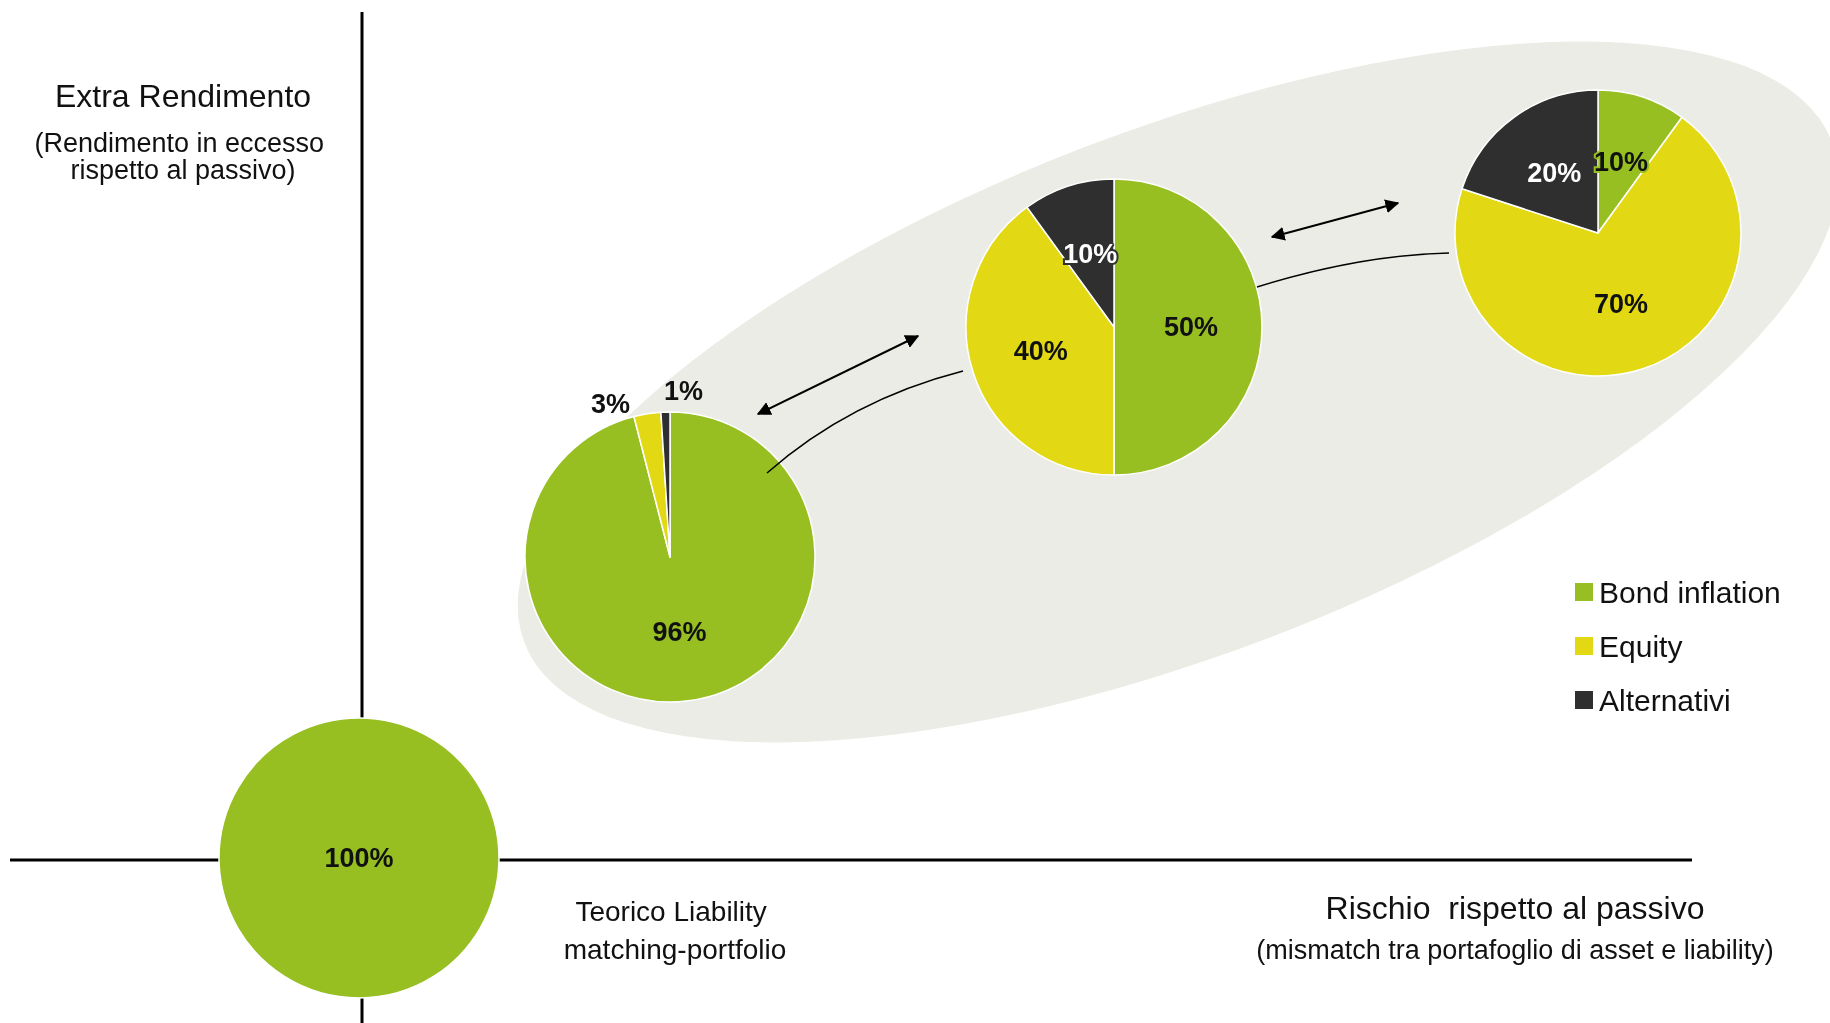 The image size is (1830, 1023). I want to click on legend-label: Bond inflation, so click(1690, 592).